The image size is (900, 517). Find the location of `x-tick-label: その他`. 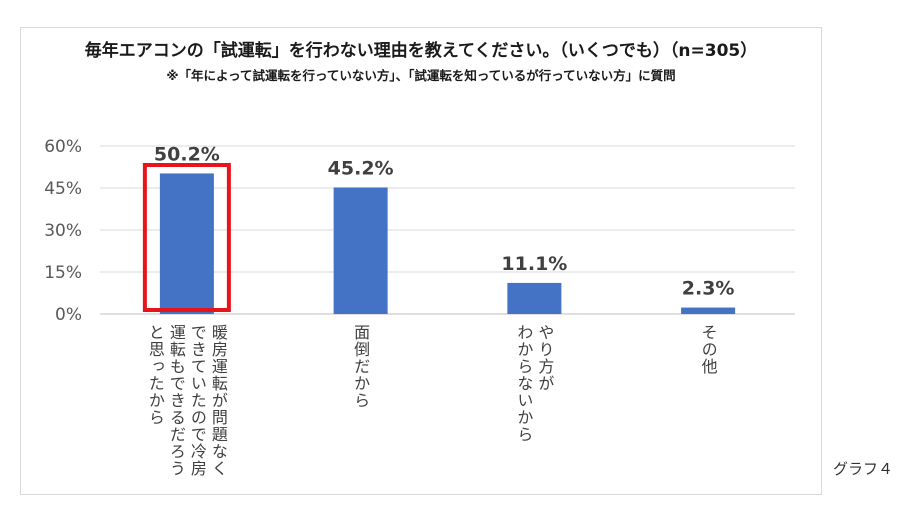

x-tick-label: その他 is located at coordinates (708, 349).